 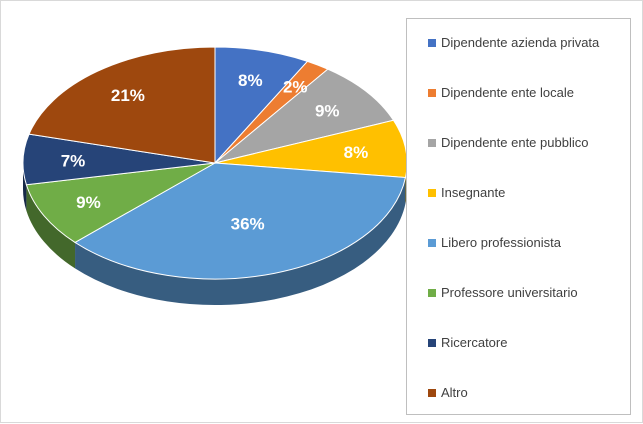 I want to click on legend-item-dipendente-ente-pubblico: Dipendente ente pubblico, so click(x=508, y=143).